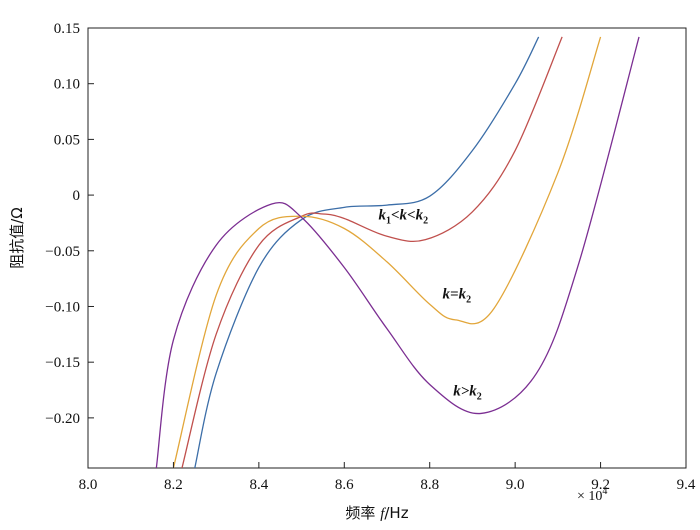 The width and height of the screenshot is (700, 530). What do you see at coordinates (67, 85) in the screenshot?
I see `y-tick-label: 0.10` at bounding box center [67, 85].